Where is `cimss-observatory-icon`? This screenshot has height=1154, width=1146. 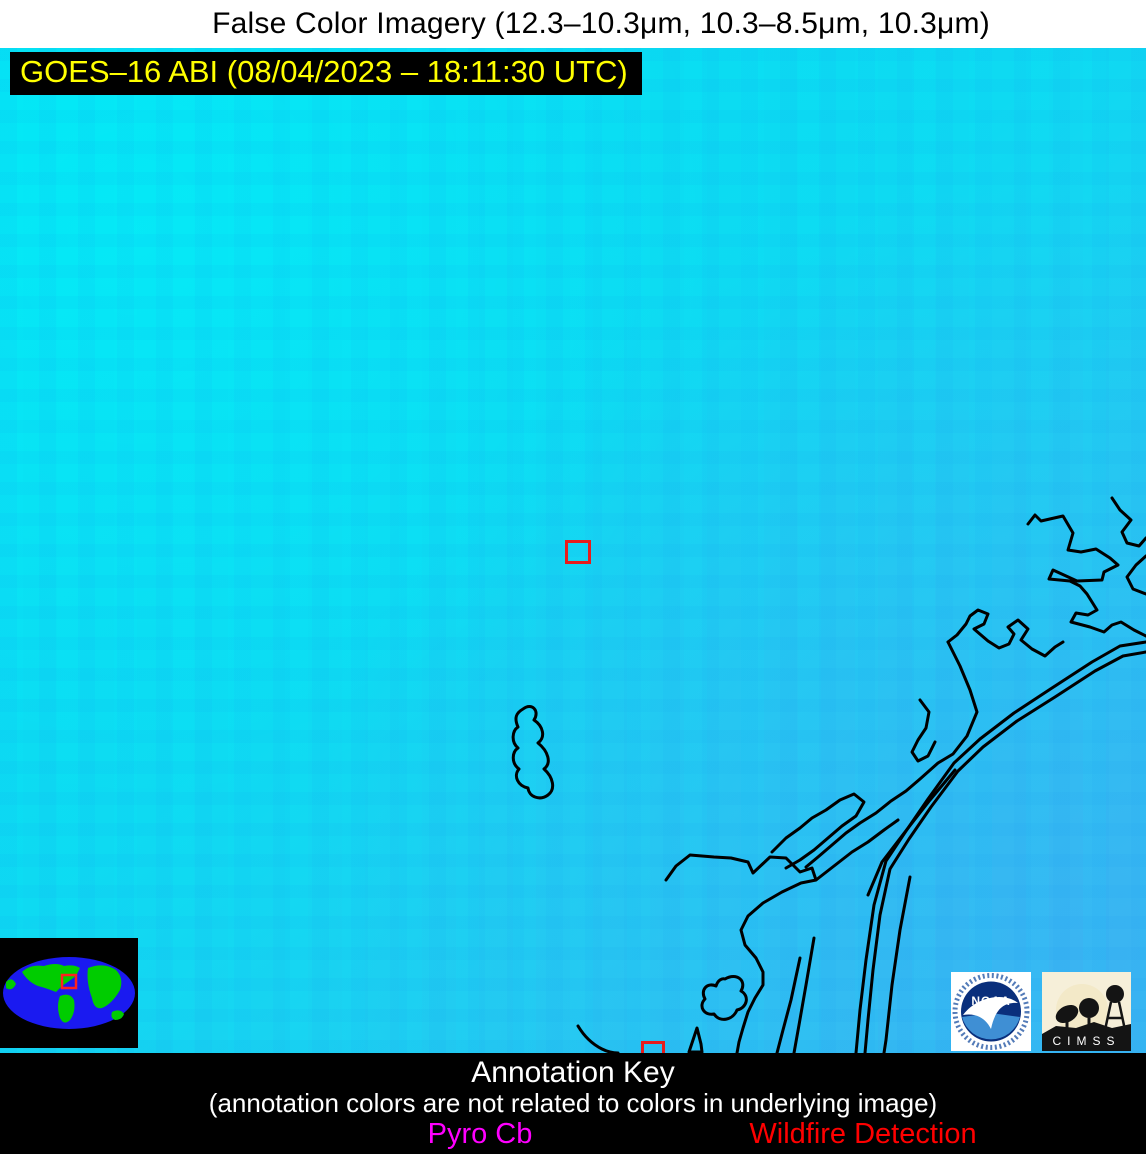
cimss-observatory-icon is located at coordinates (1086, 1018).